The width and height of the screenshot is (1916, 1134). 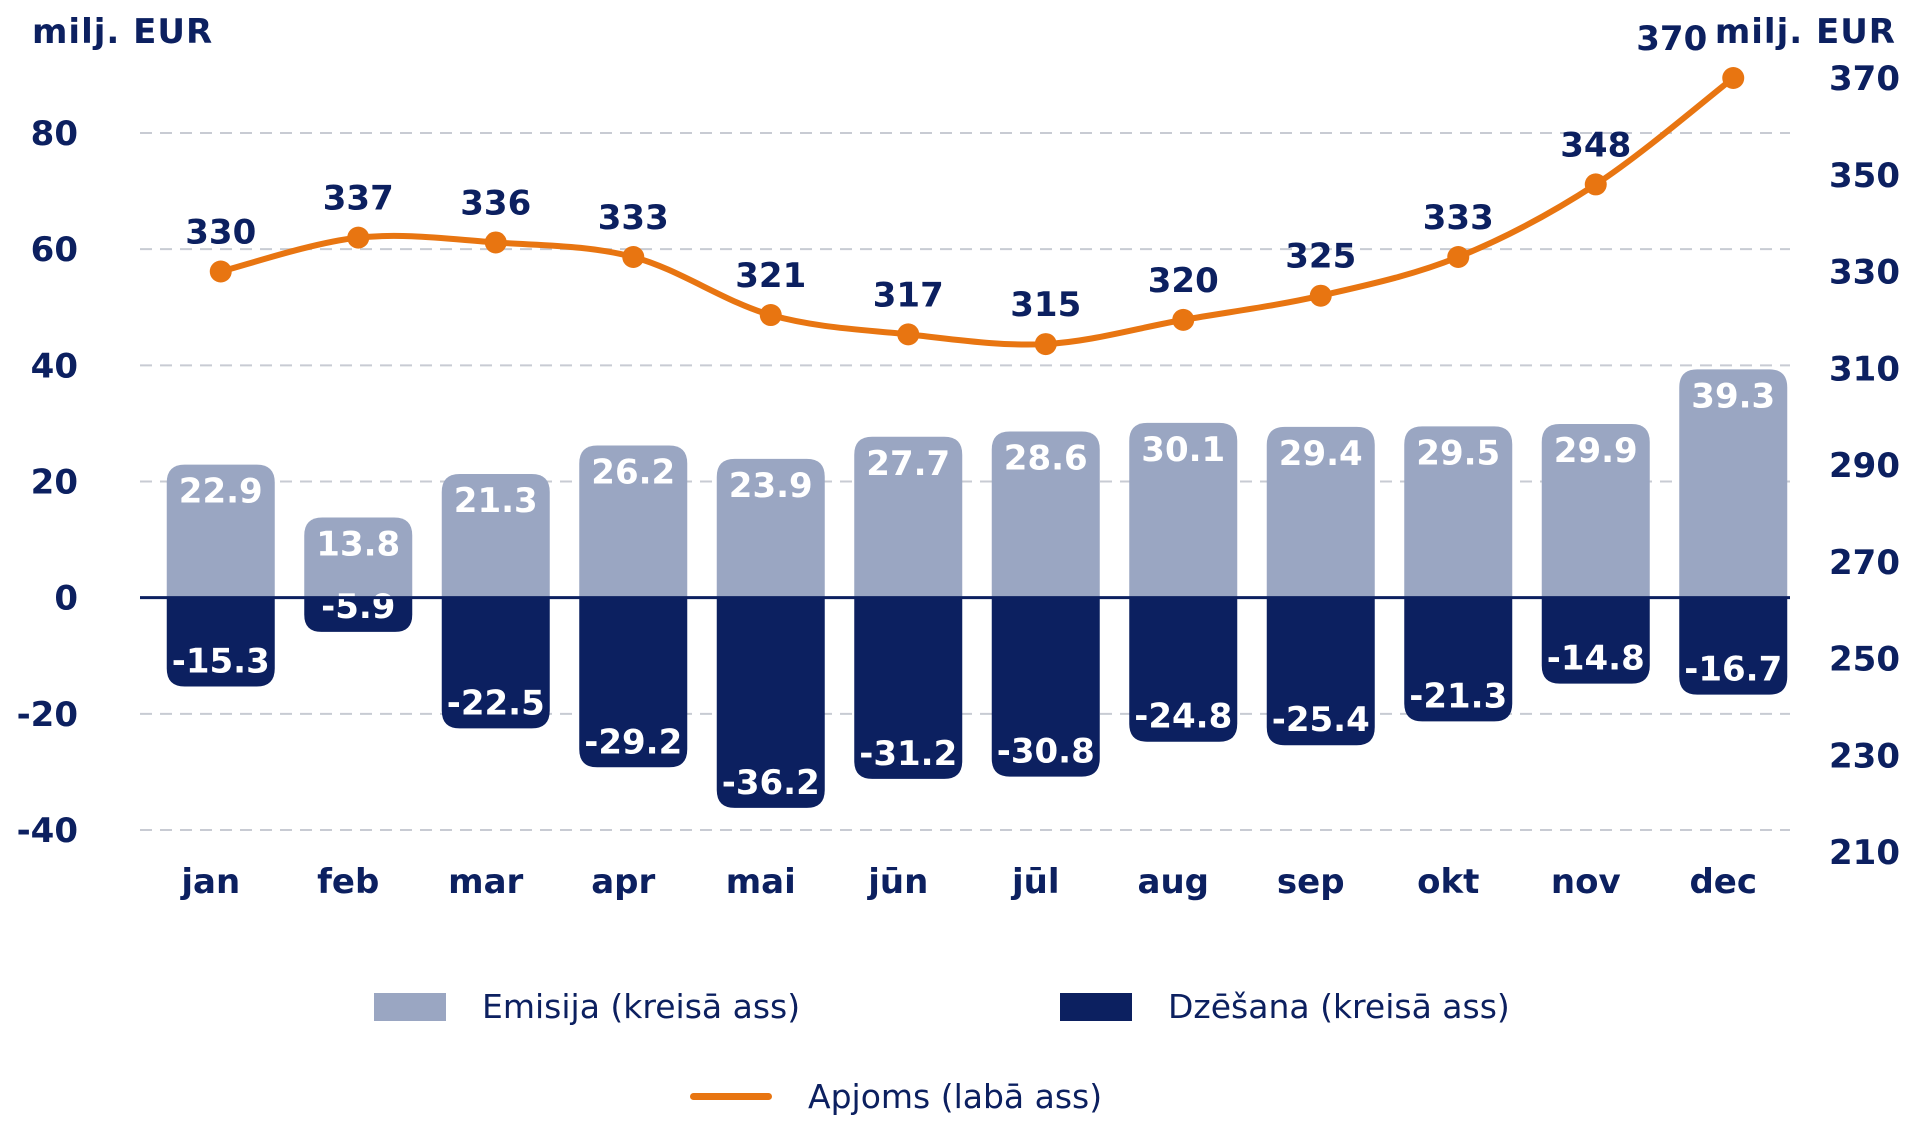 What do you see at coordinates (1096, 1006) in the screenshot?
I see `dzesana-swatch` at bounding box center [1096, 1006].